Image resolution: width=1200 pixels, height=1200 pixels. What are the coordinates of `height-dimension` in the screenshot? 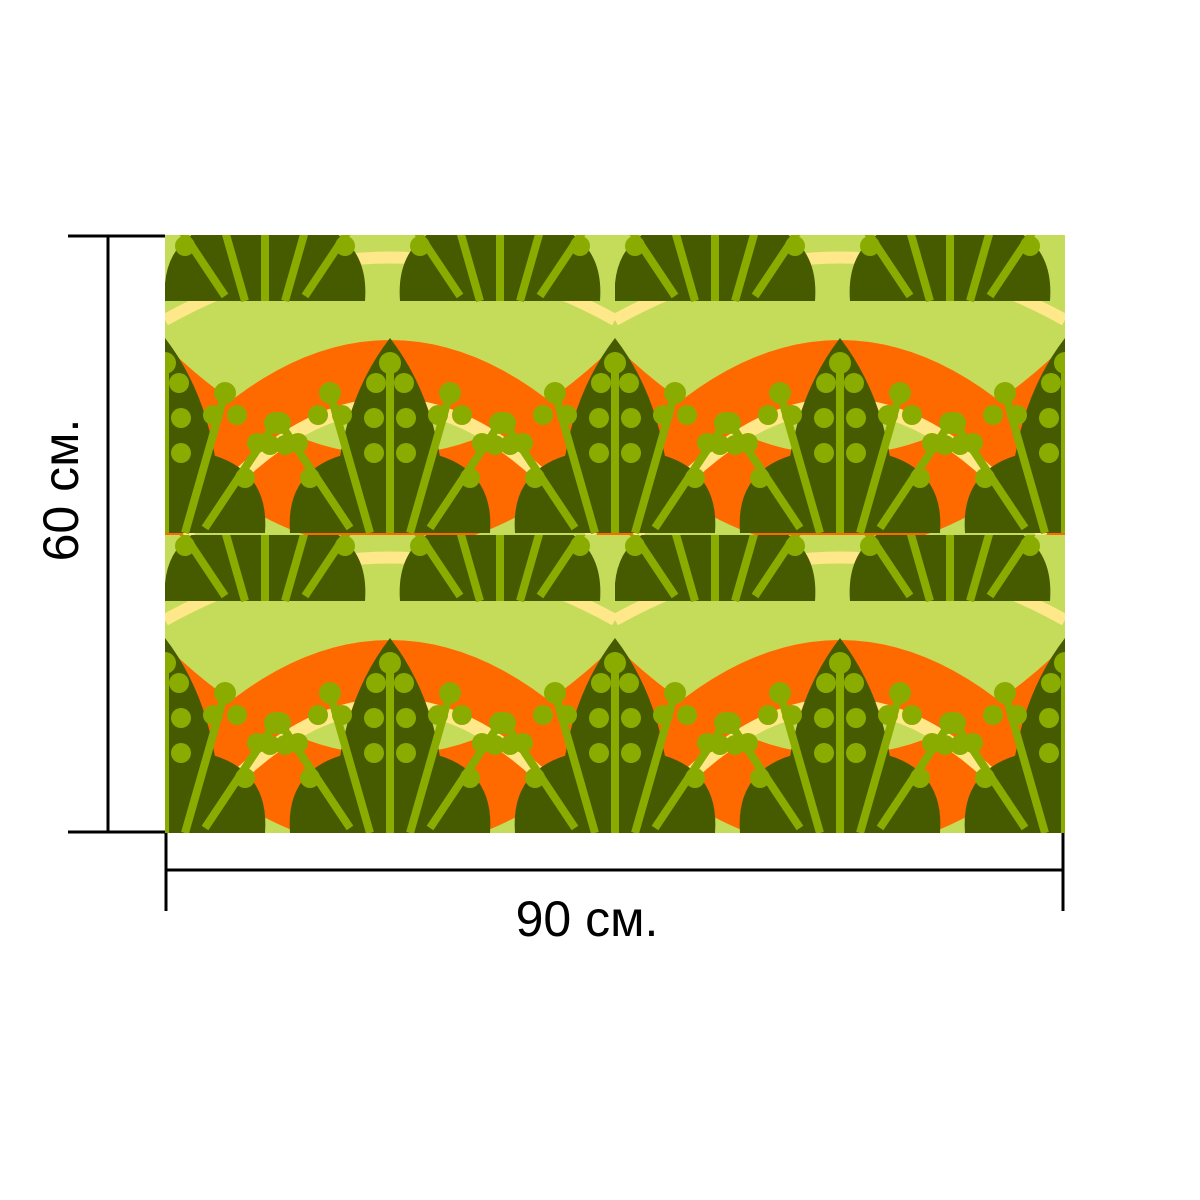 It's located at (116, 534).